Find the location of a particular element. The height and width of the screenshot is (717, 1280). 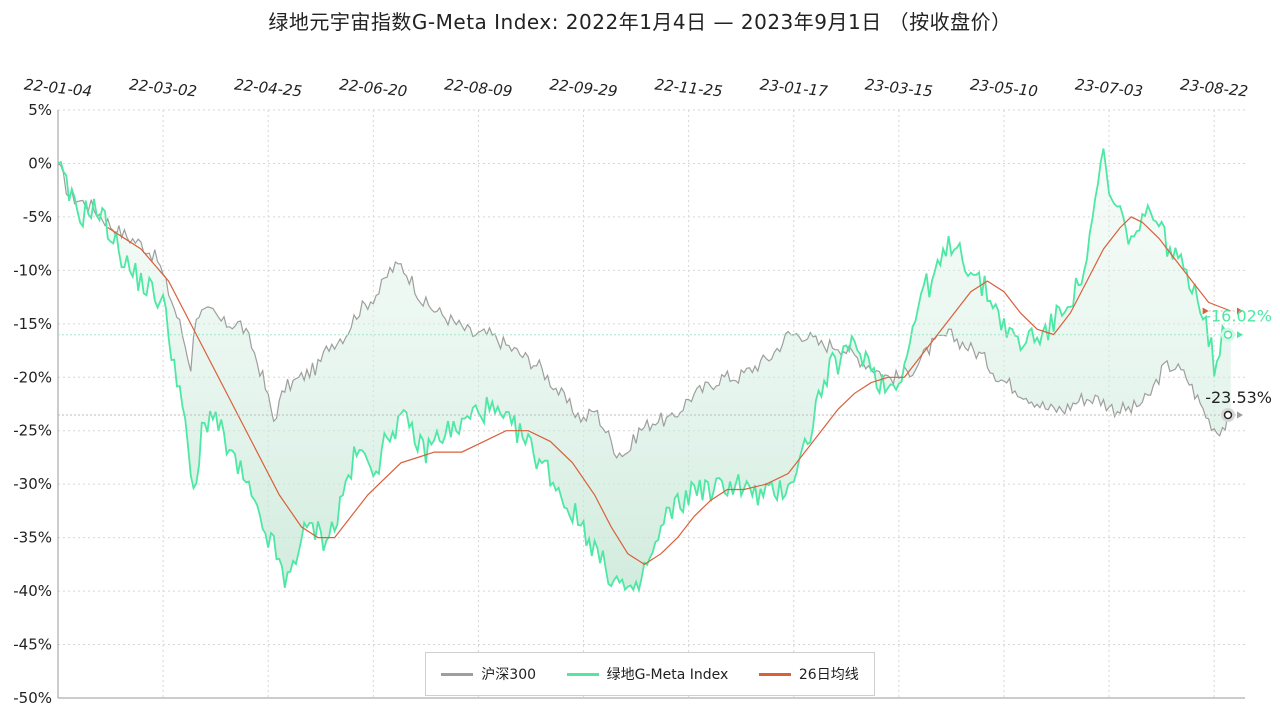

x-tick-label: 22-06-20 is located at coordinates (374, 87).